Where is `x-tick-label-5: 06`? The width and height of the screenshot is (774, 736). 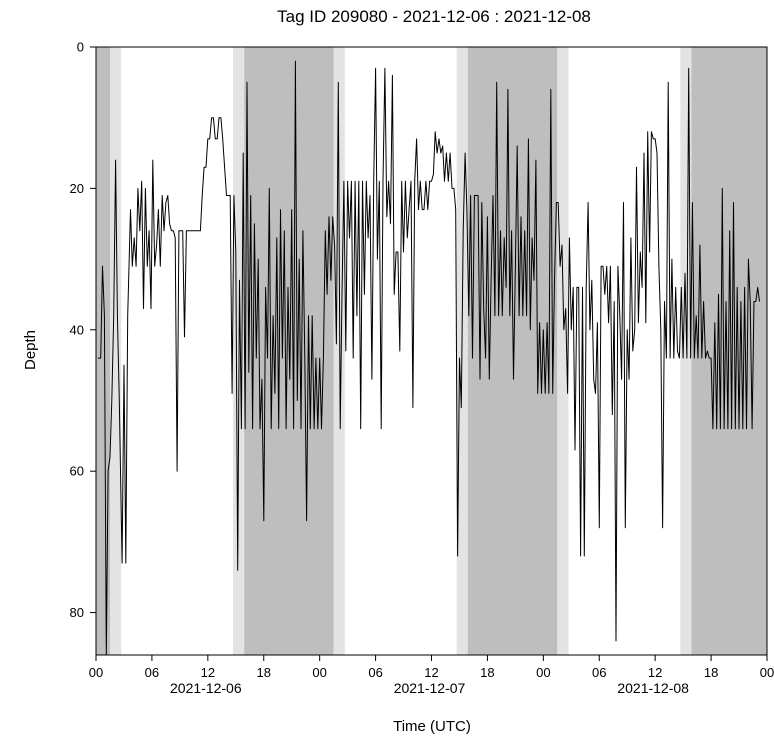 x-tick-label-5: 06 is located at coordinates (375, 672).